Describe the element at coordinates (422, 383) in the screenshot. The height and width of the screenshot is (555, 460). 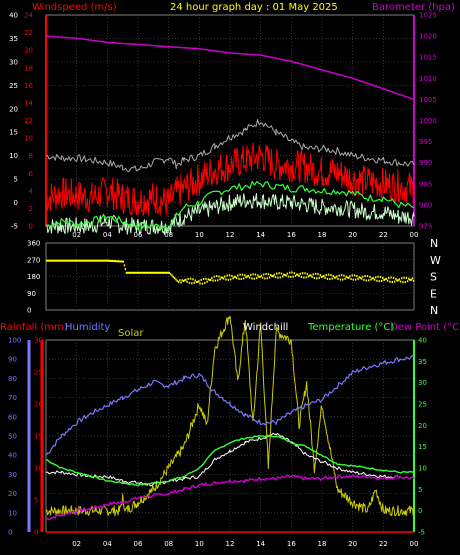
I see `temperature-ytick-label: 30` at that location.